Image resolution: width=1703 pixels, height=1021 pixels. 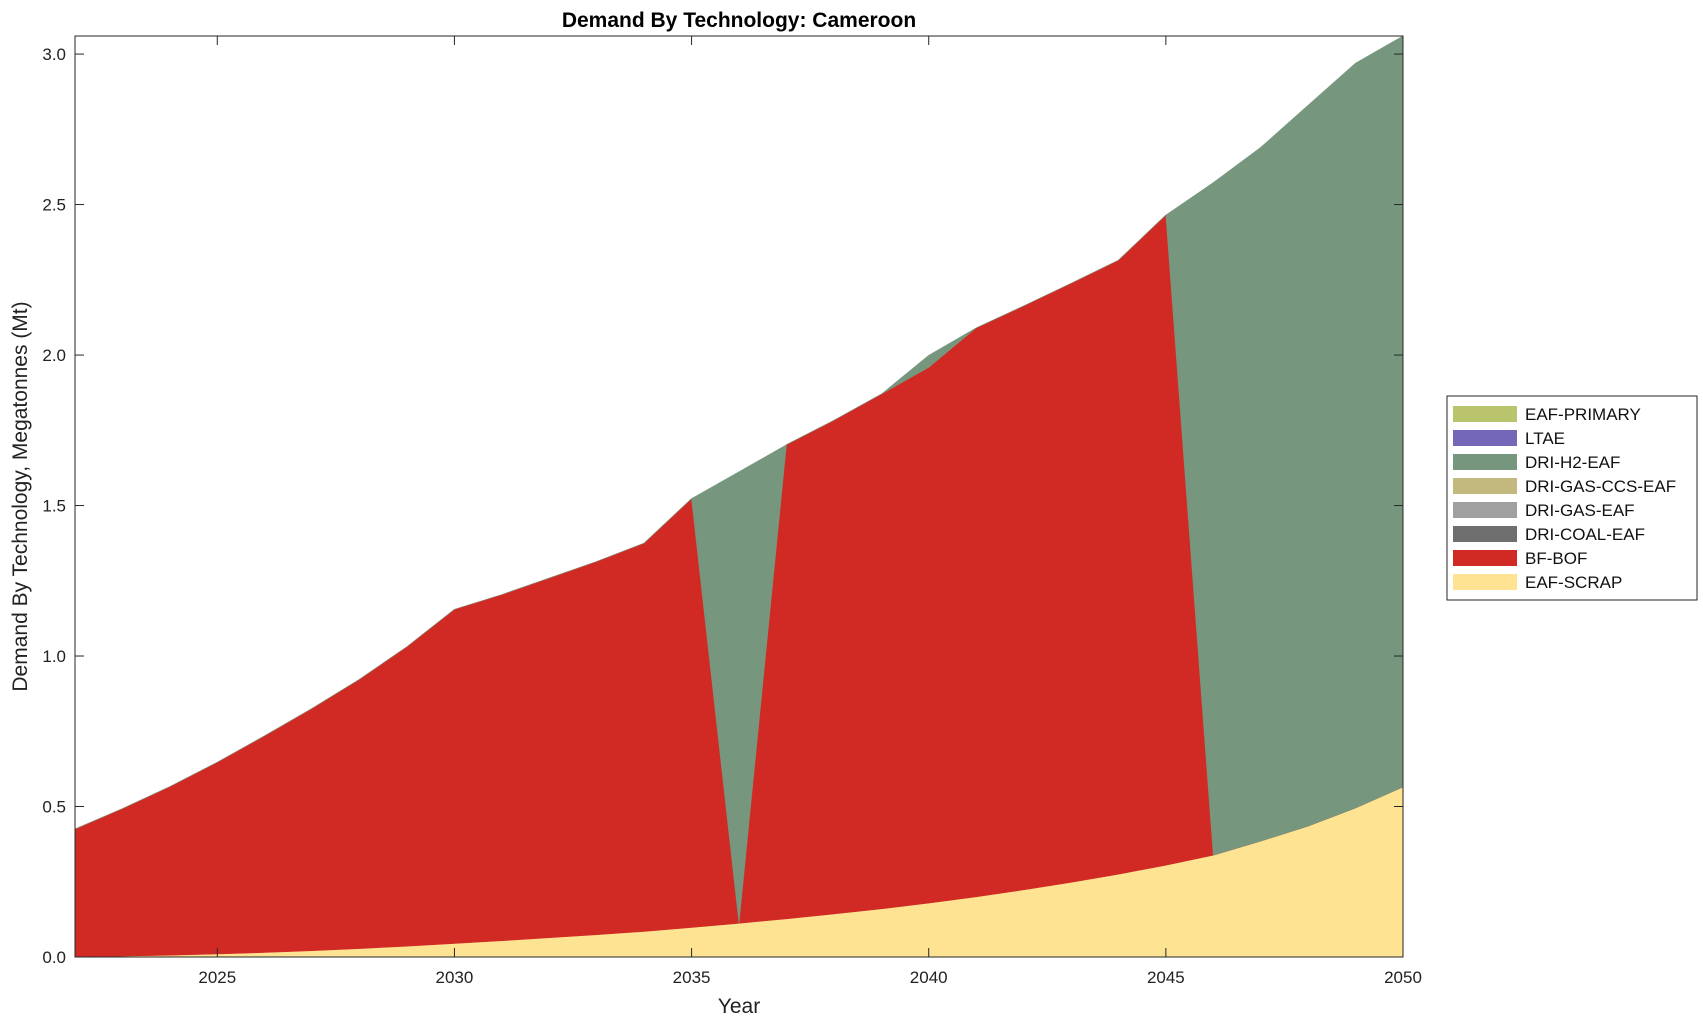 I want to click on x-tick-label: 2030, so click(x=455, y=977).